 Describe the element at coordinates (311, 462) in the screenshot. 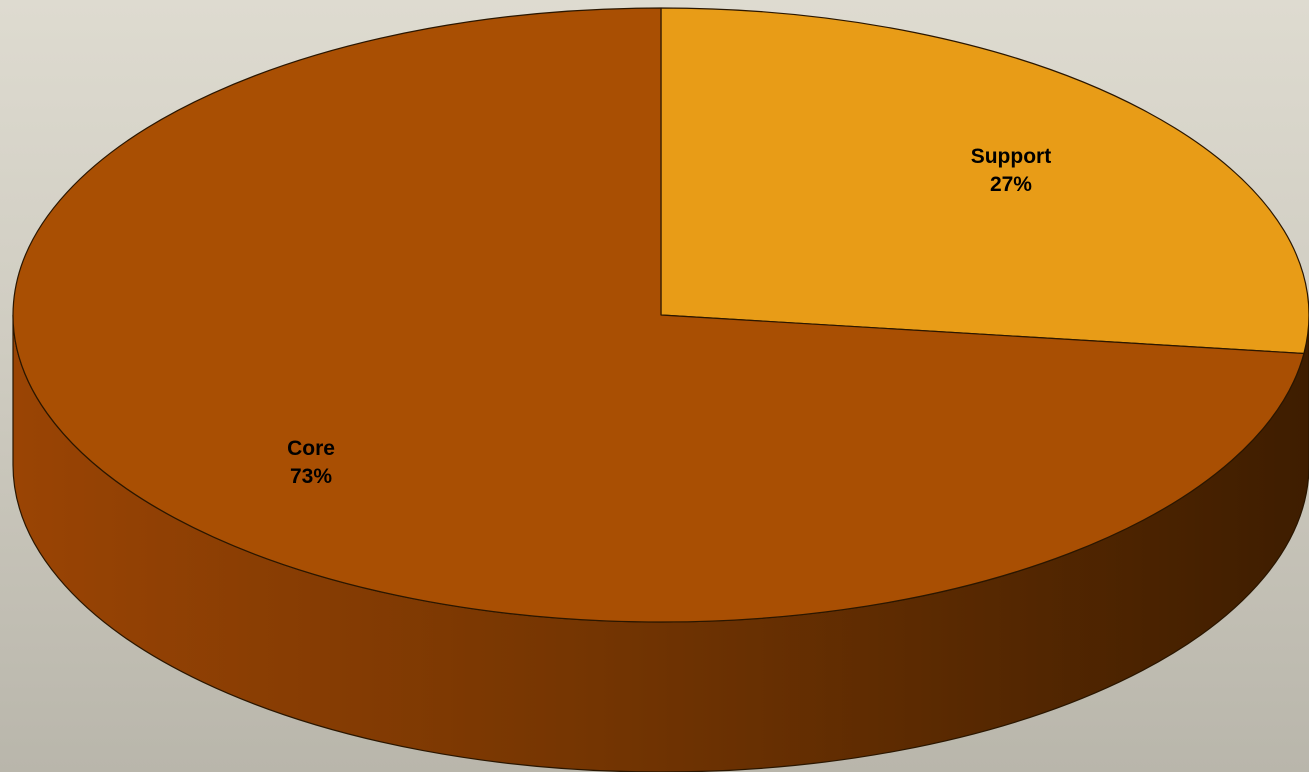

I see `data-label-core: Core 73%` at that location.